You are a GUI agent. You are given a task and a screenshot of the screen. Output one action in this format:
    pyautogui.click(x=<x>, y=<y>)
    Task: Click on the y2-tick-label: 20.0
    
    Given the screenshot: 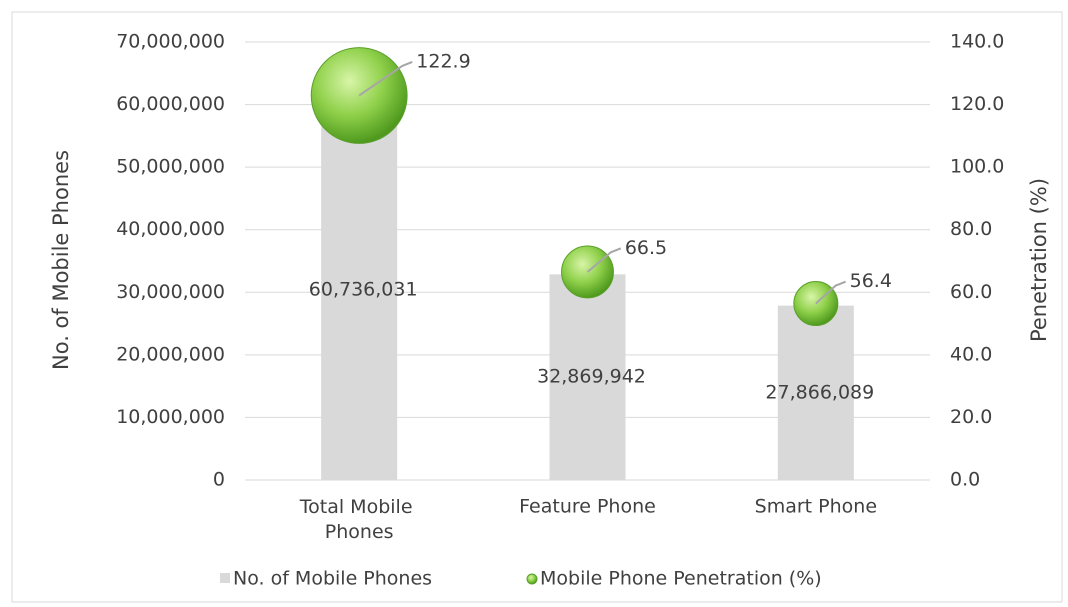 What is the action you would take?
    pyautogui.click(x=971, y=417)
    